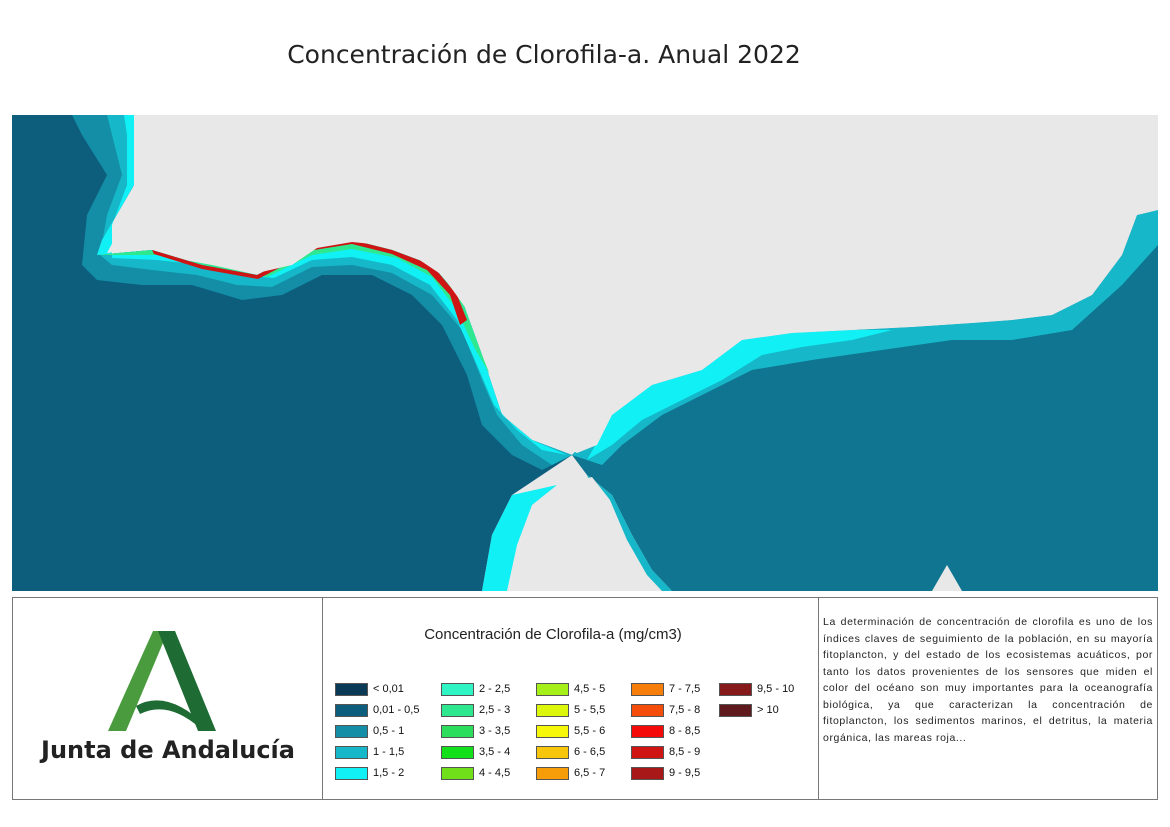  I want to click on legend-item: 6,5 - 7, so click(570, 773).